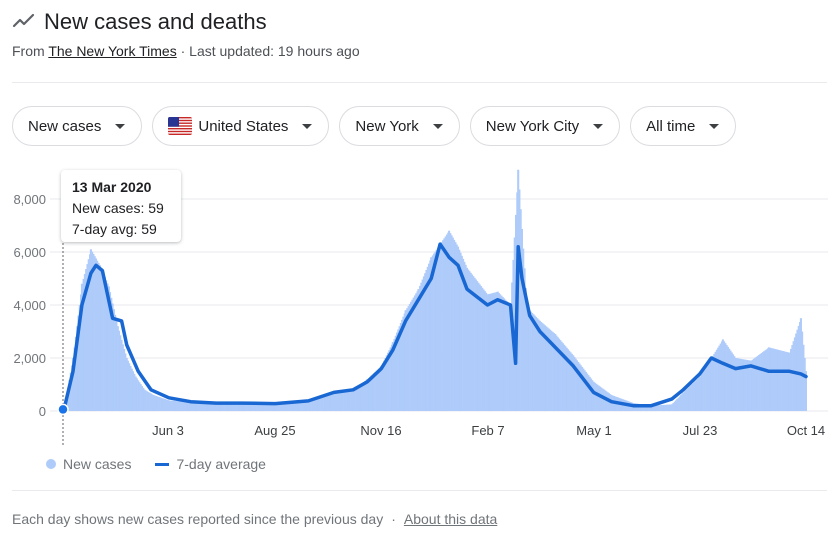 The width and height of the screenshot is (839, 554). Describe the element at coordinates (42, 411) in the screenshot. I see `y-tick-label: 0` at that location.